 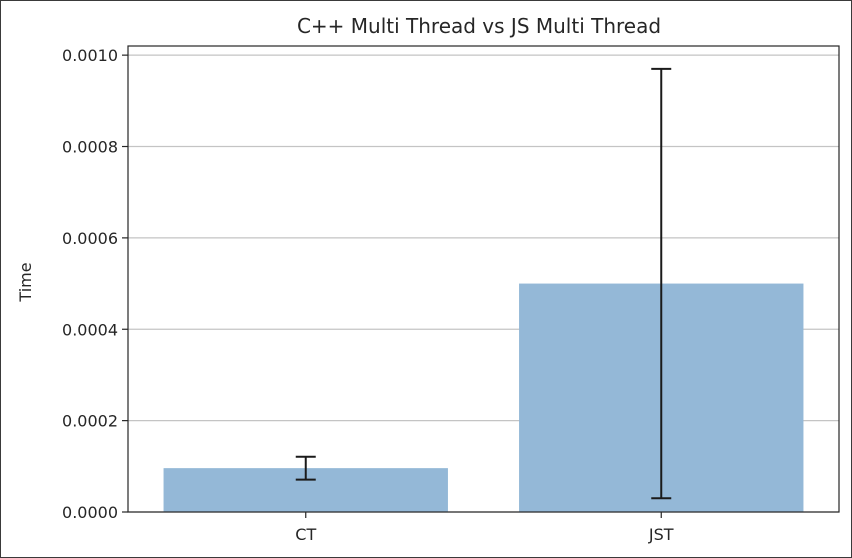 I want to click on x-tick-label: CT, so click(x=305, y=534).